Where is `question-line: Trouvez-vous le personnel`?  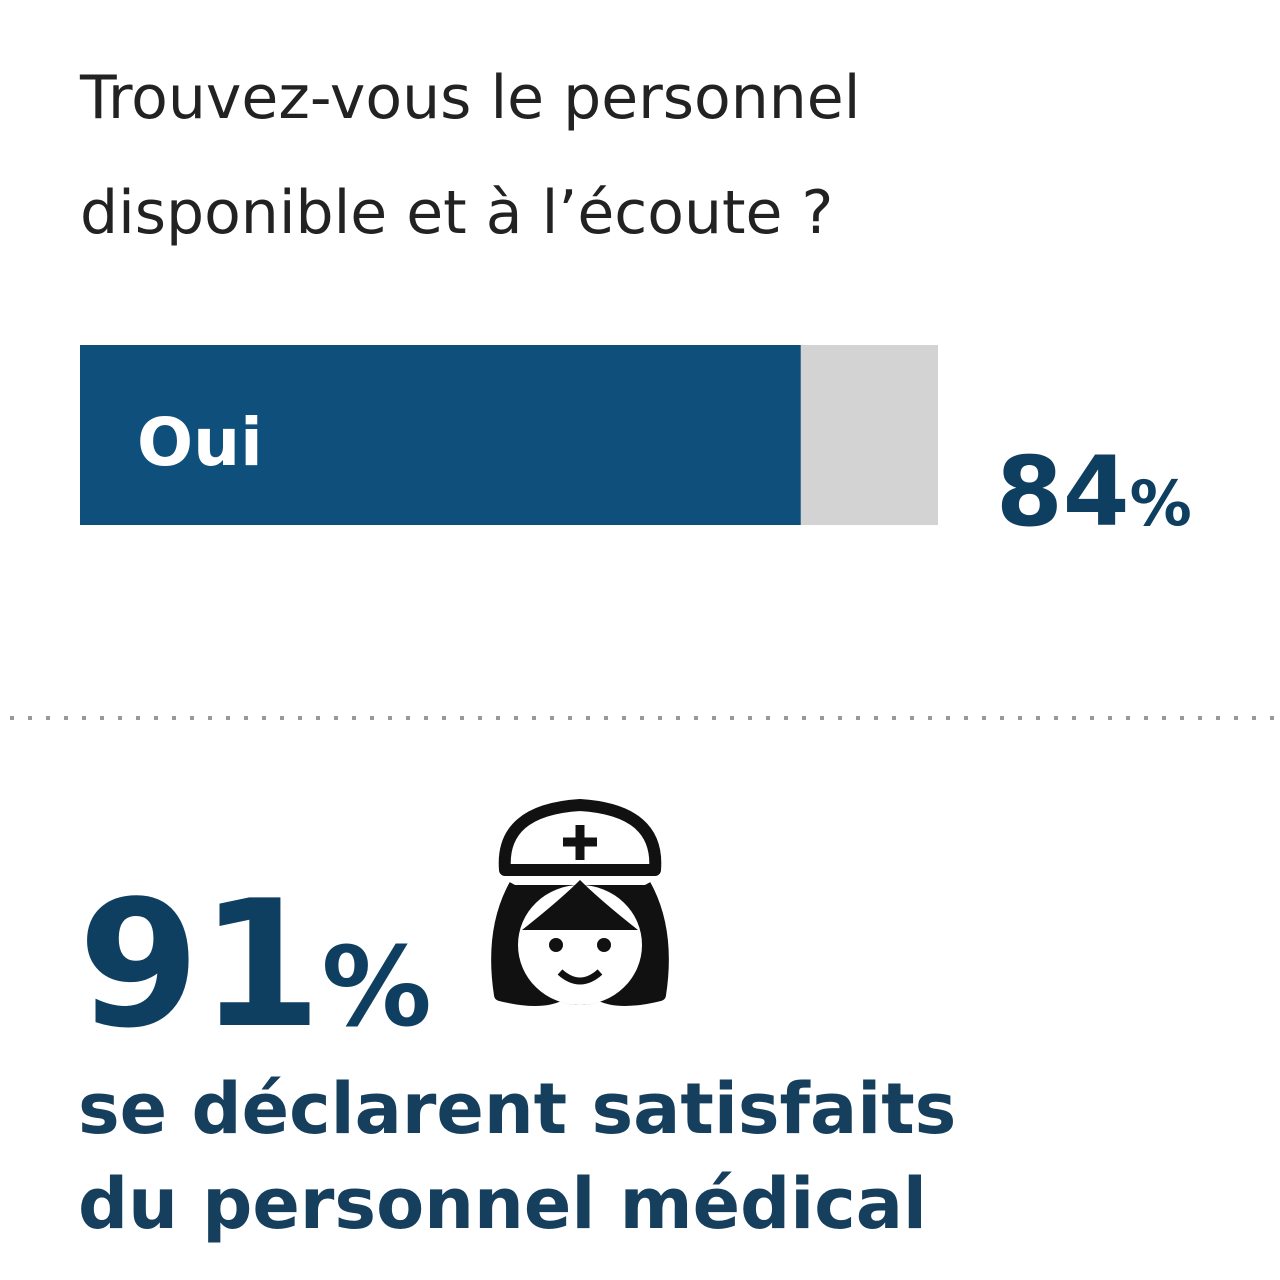
question-line: Trouvez-vous le personnel is located at coordinates (469, 98).